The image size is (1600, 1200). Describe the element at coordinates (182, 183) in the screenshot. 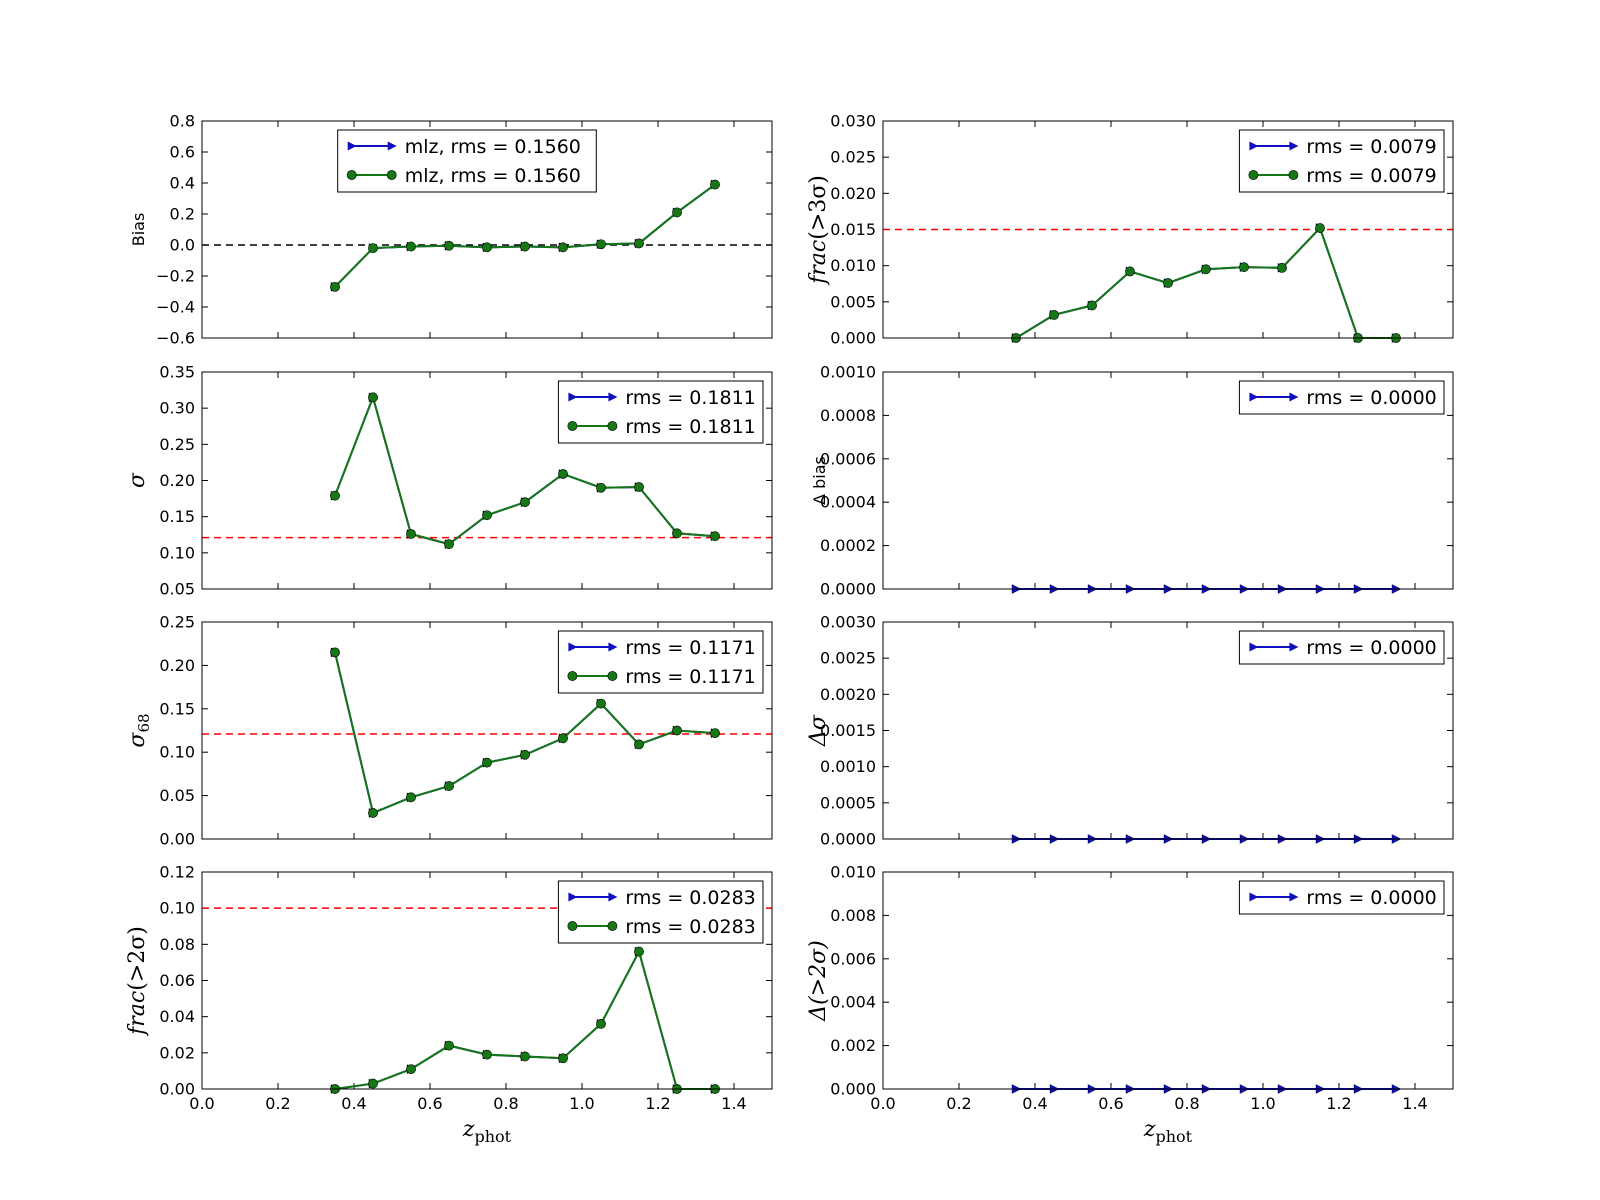

I see `y-tick-label: 0.4` at that location.